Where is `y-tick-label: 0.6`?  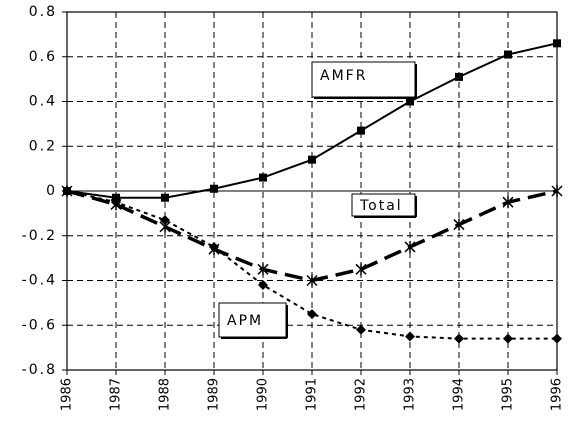
y-tick-label: 0.6 is located at coordinates (43, 57).